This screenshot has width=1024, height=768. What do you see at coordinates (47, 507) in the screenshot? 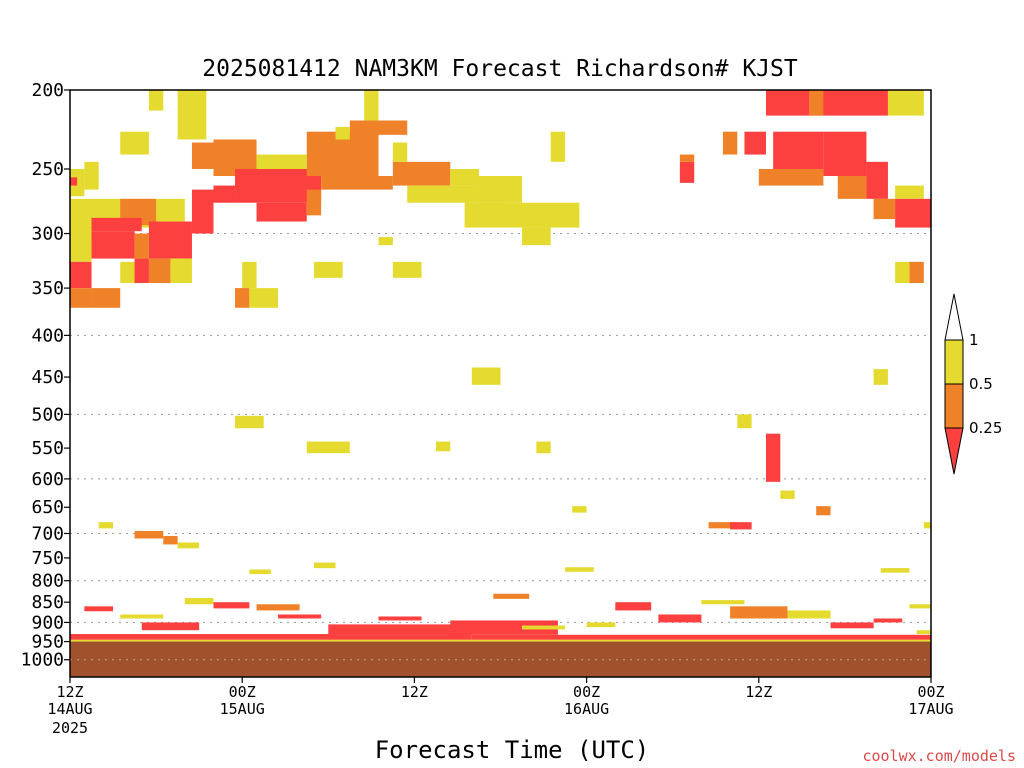
I see `y-tick-label: 650` at bounding box center [47, 507].